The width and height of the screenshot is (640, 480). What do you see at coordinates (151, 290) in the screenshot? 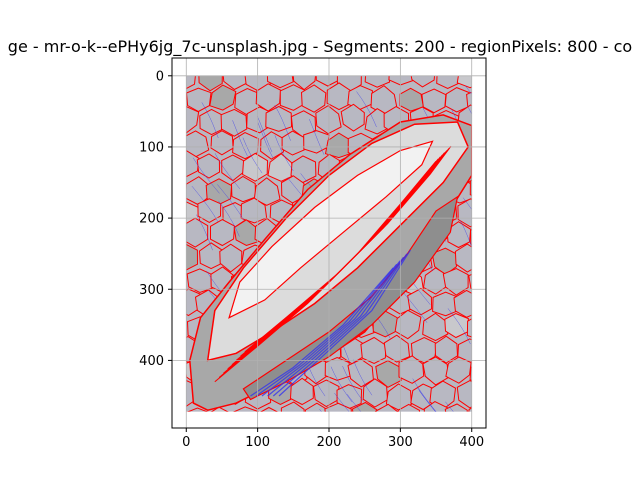
I see `y-tick-label: 300` at bounding box center [151, 290].